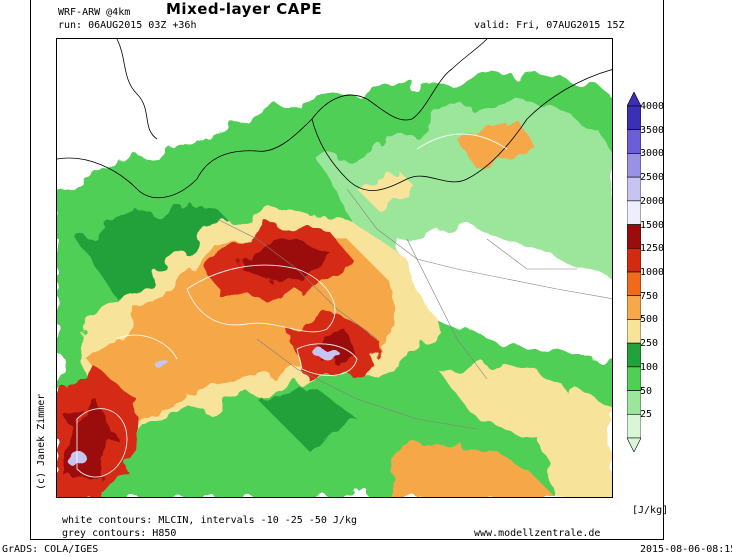 The width and height of the screenshot is (732, 557). I want to click on legend-unit: [J/kg], so click(650, 510).